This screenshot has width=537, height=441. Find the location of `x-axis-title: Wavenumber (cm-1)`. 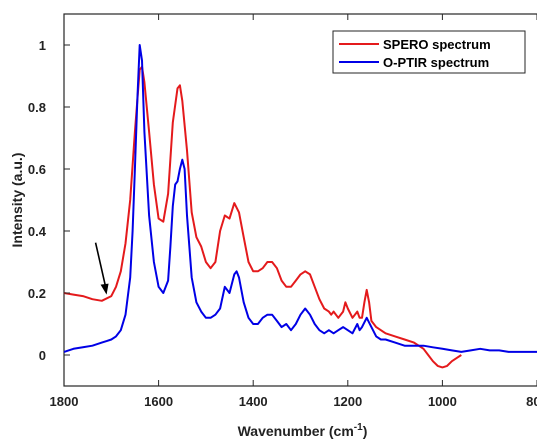

x-axis-title: Wavenumber (cm-1) is located at coordinates (303, 430).